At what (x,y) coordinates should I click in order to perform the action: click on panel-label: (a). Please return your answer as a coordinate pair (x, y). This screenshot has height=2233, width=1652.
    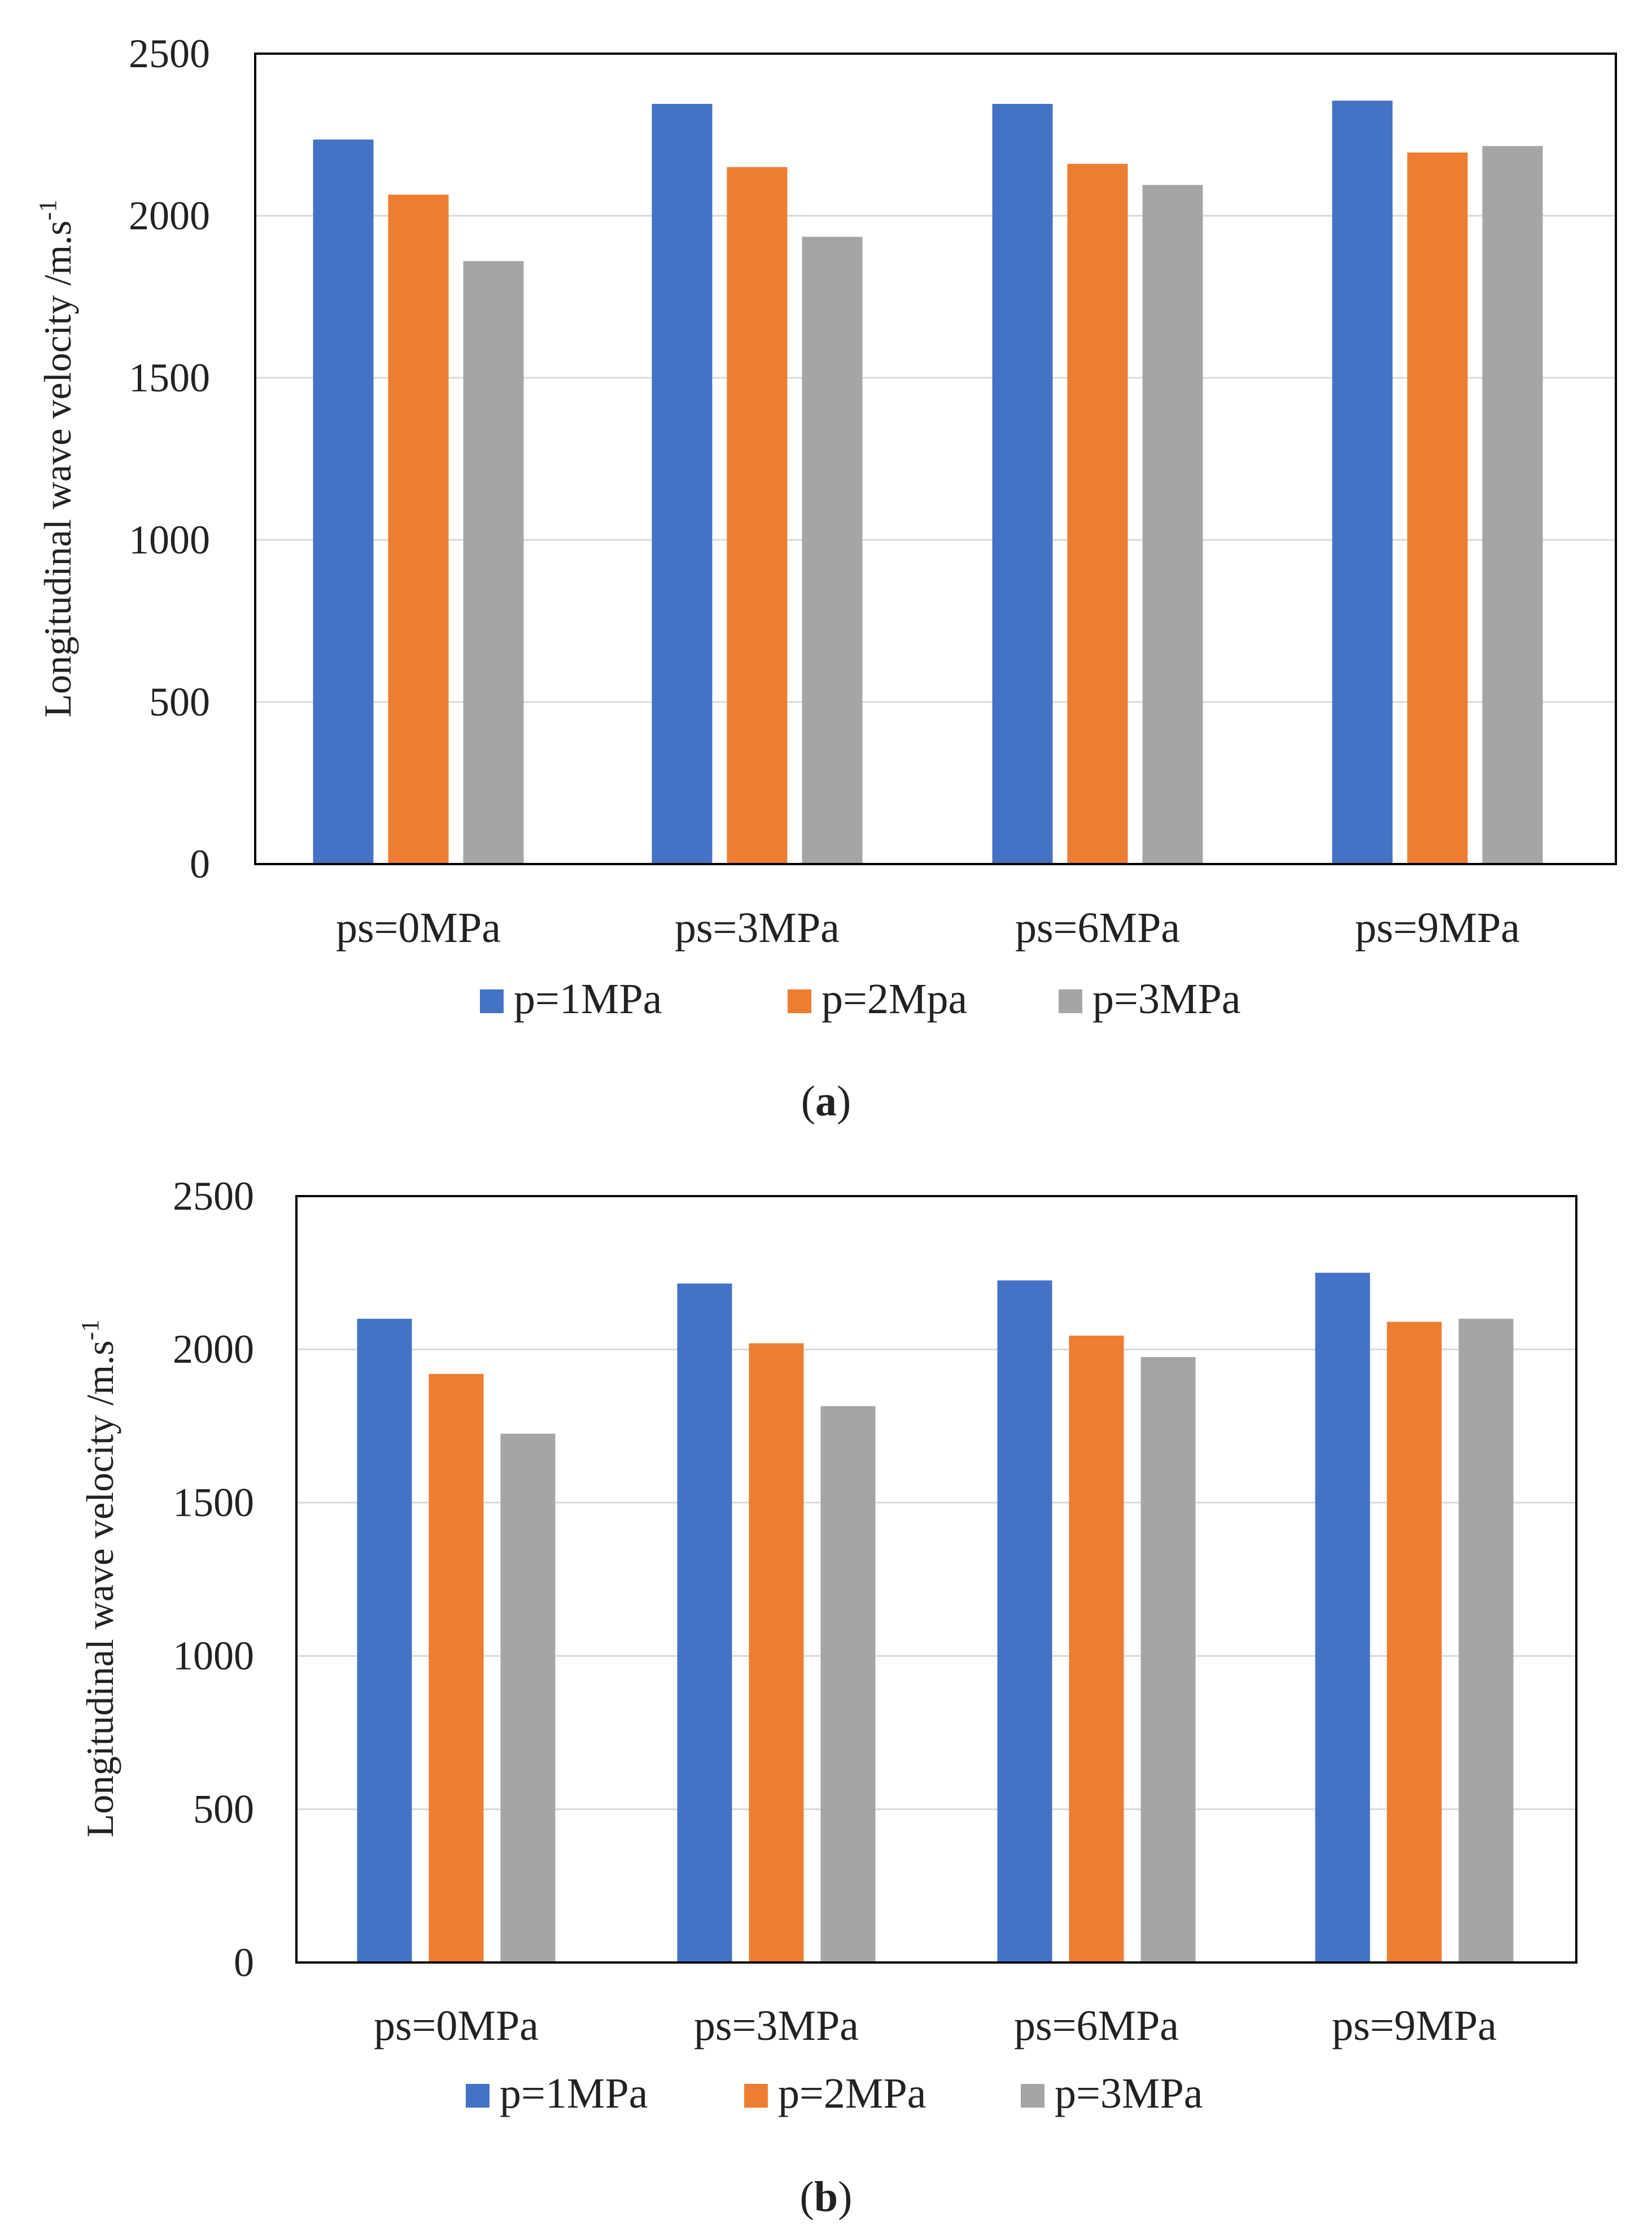
    Looking at the image, I should click on (826, 1101).